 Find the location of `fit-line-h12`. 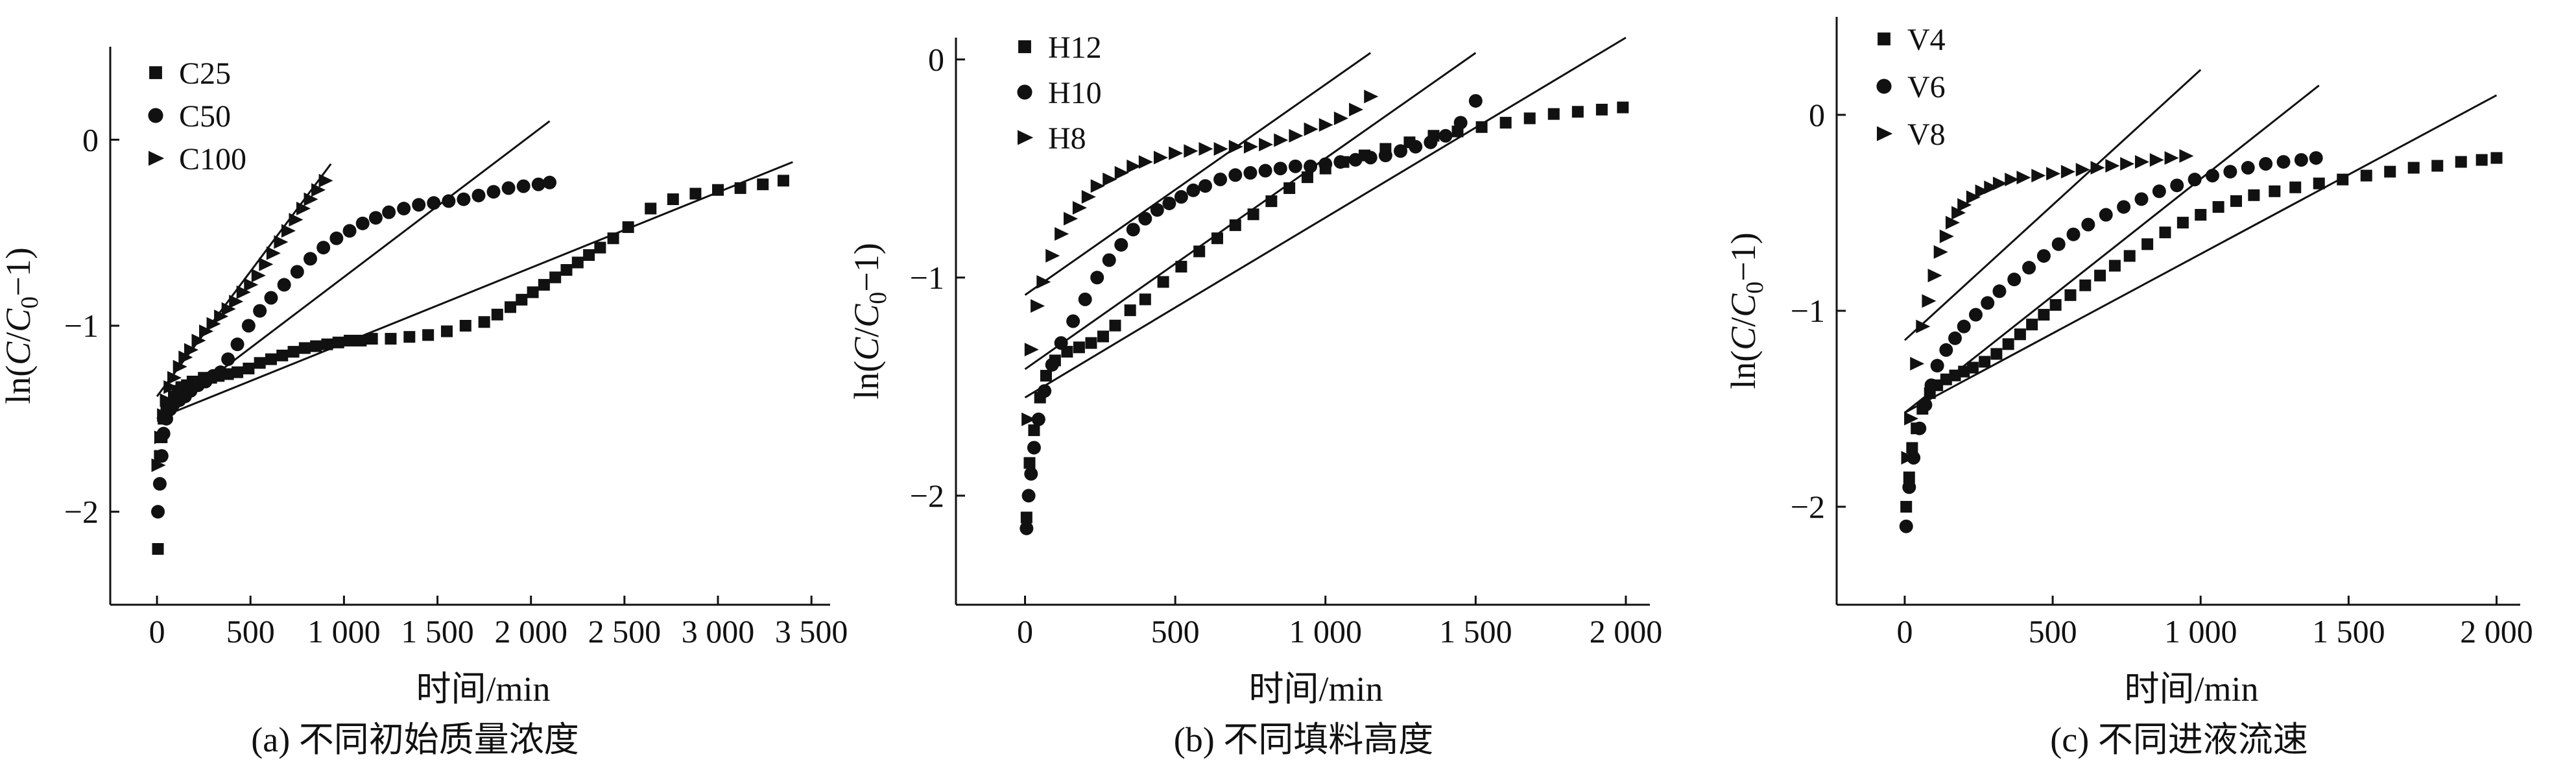

fit-line-h12 is located at coordinates (1325, 217).